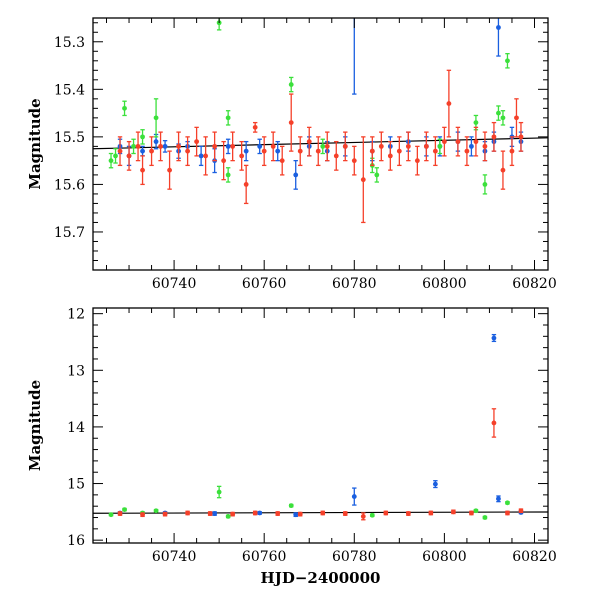  What do you see at coordinates (309, 502) in the screenshot?
I see `series-green` at bounding box center [309, 502].